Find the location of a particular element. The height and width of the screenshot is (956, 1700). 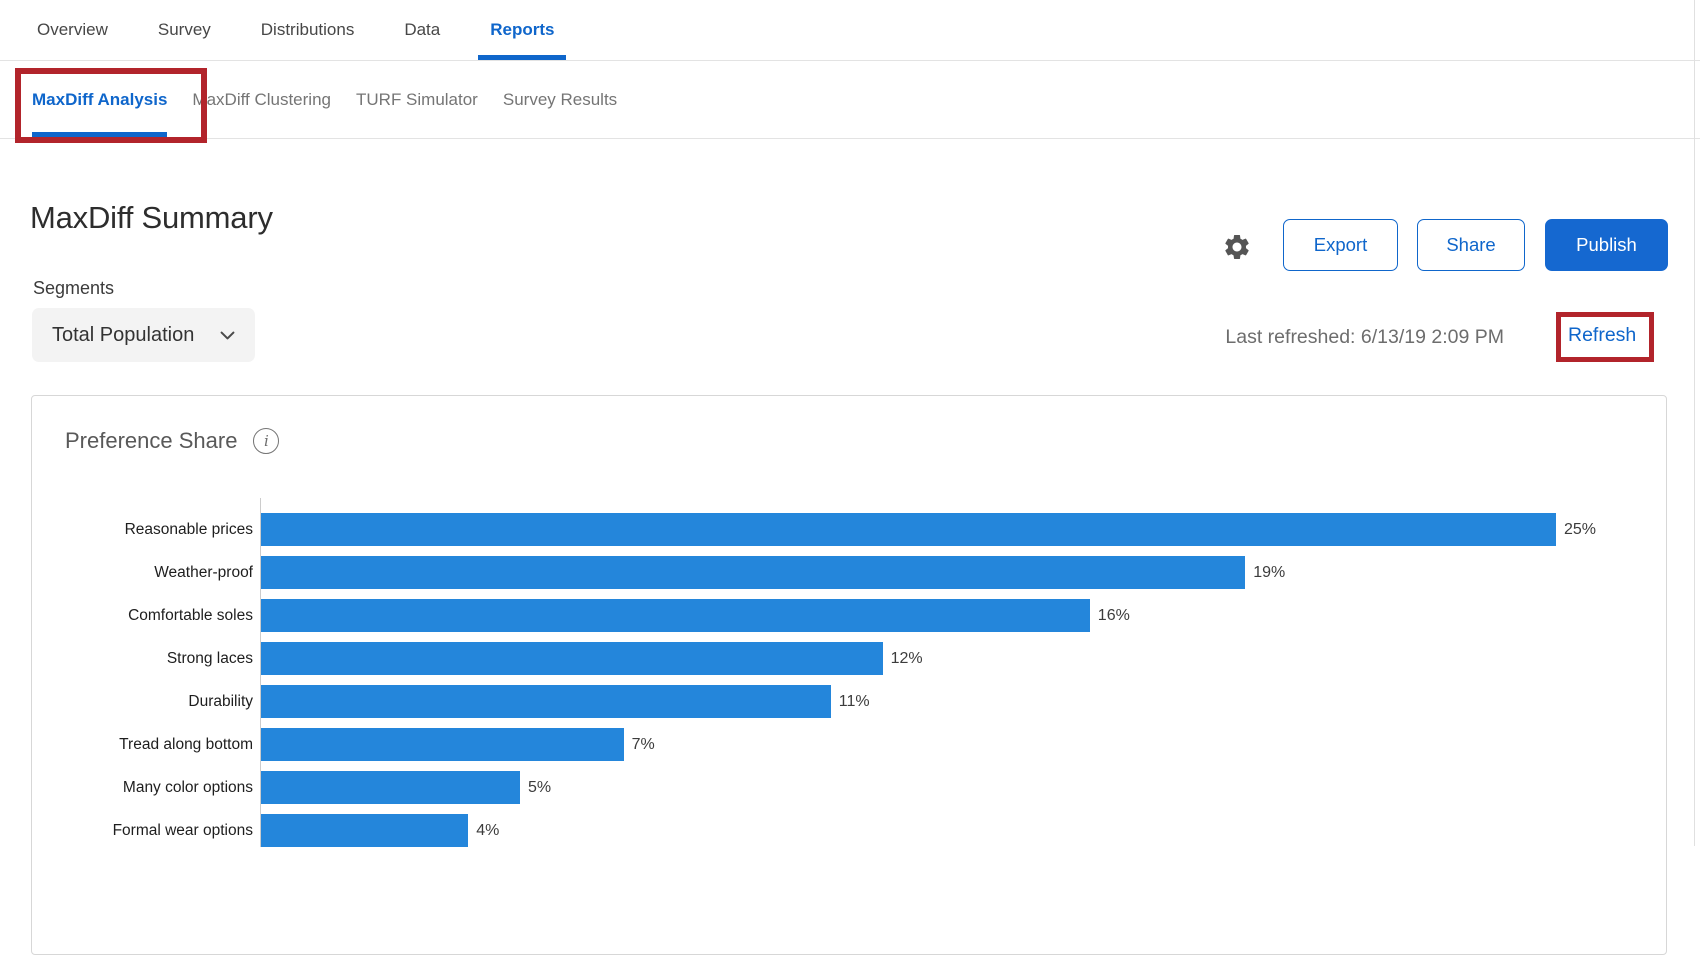

gear-icon is located at coordinates (1237, 247).